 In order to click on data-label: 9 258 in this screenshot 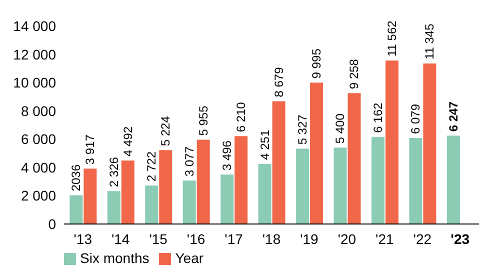, I will do `click(354, 74)`.